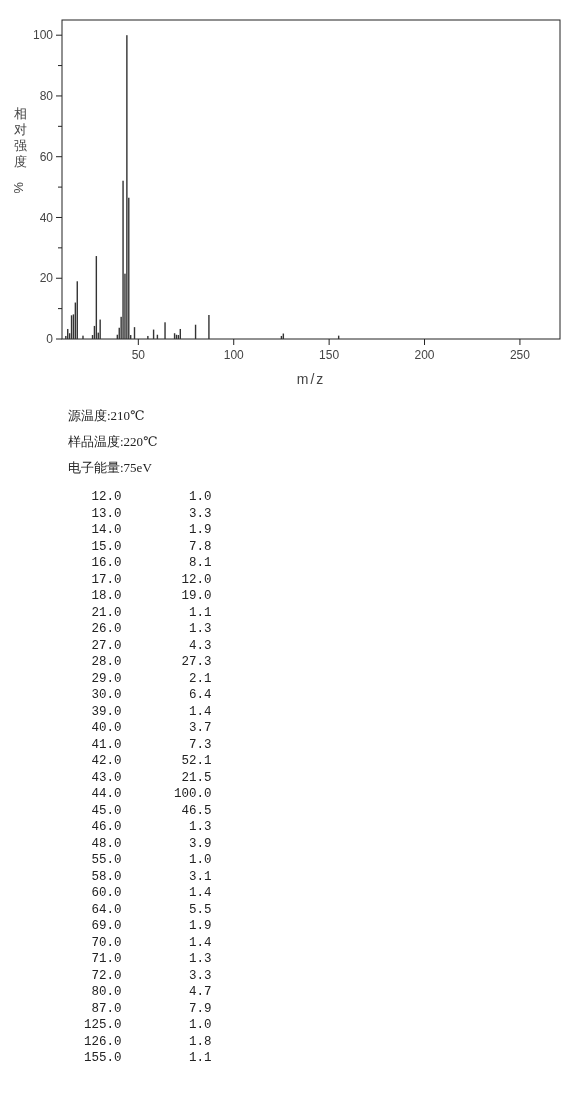 This screenshot has width=570, height=1105. Describe the element at coordinates (148, 876) in the screenshot. I see `text: 58.0 3.1` at that location.